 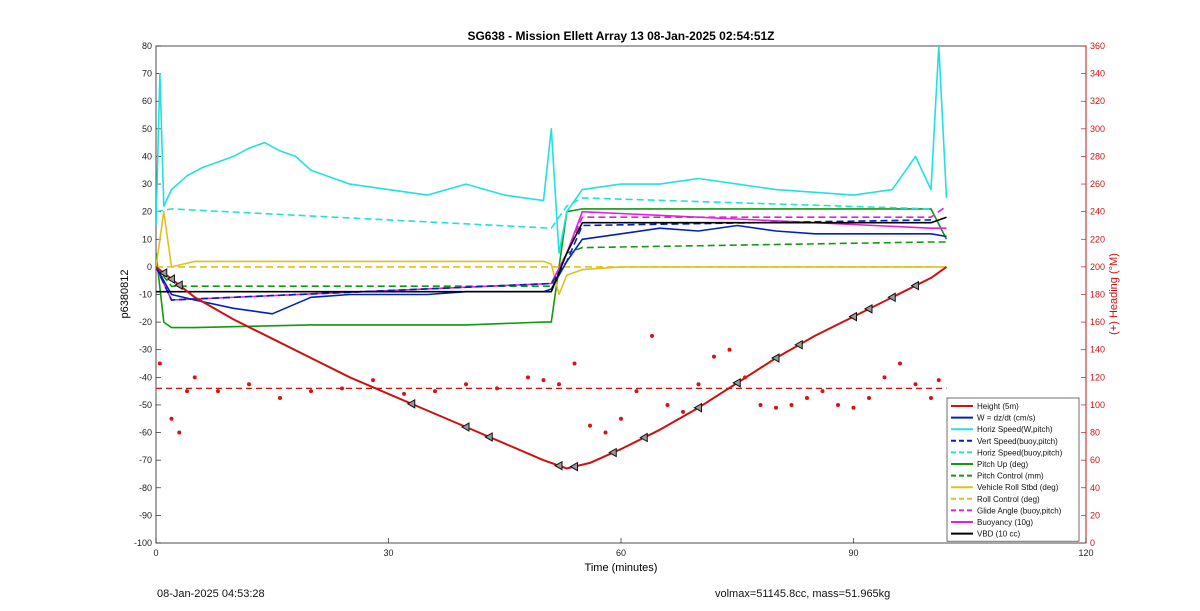 I want to click on y-tick-label: 10, so click(x=147, y=239).